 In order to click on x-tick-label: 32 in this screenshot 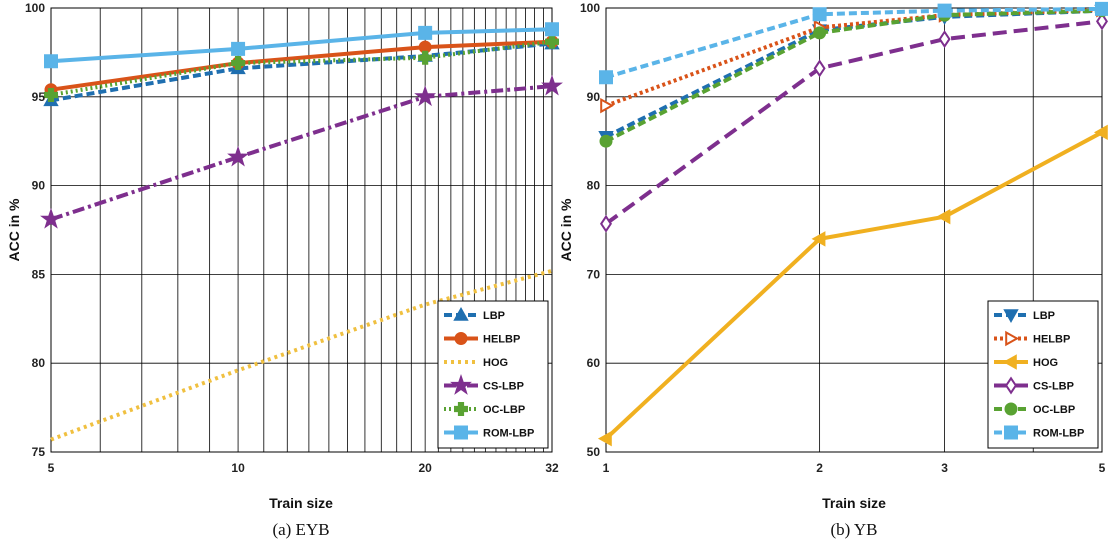, I will do `click(552, 468)`.